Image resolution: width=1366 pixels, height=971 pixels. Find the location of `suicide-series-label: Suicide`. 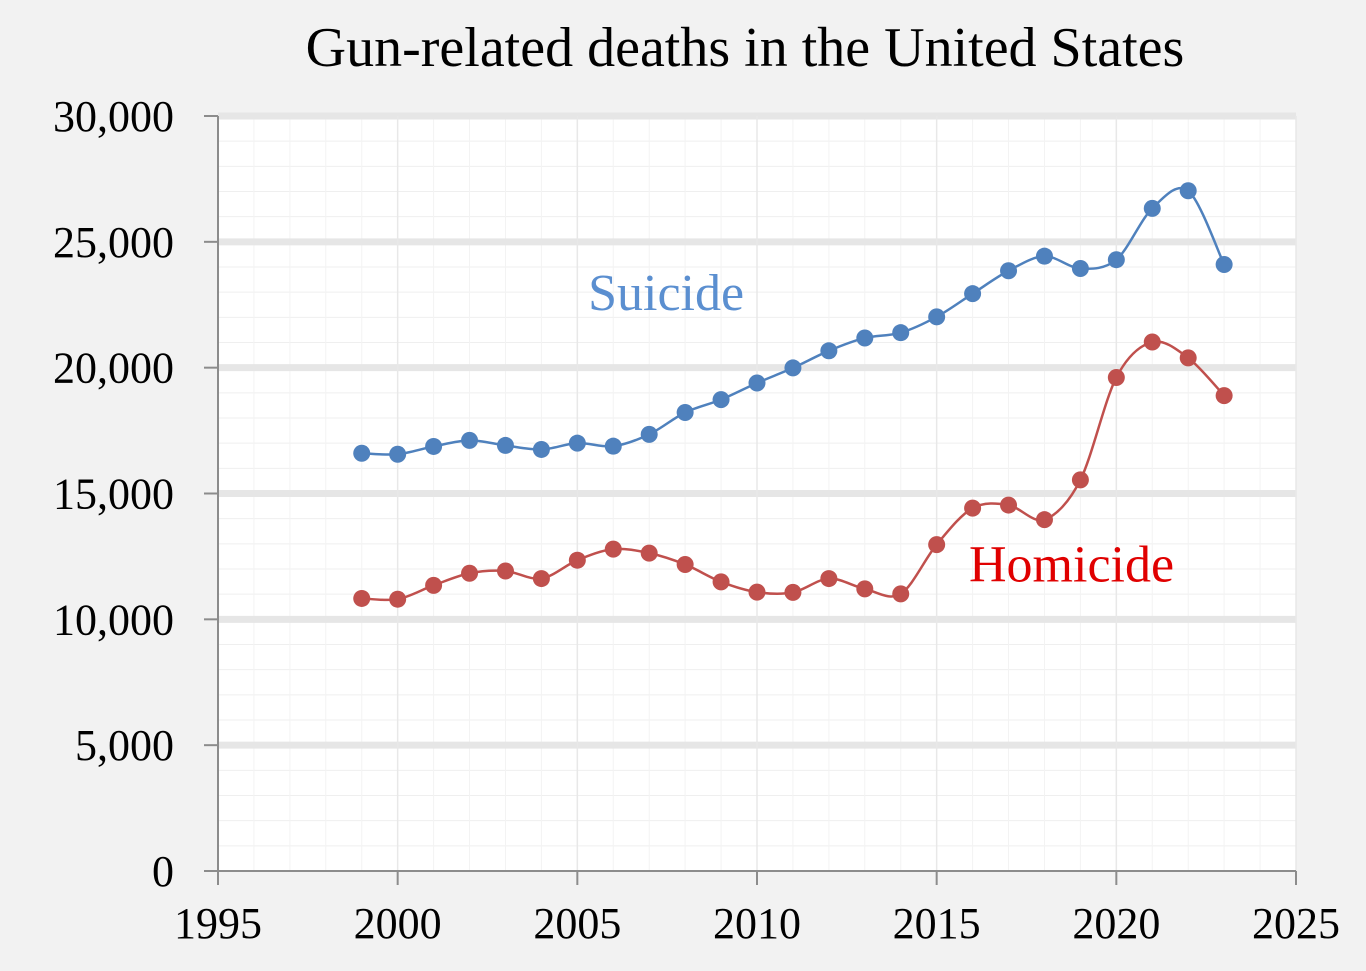

suicide-series-label: Suicide is located at coordinates (666, 293).